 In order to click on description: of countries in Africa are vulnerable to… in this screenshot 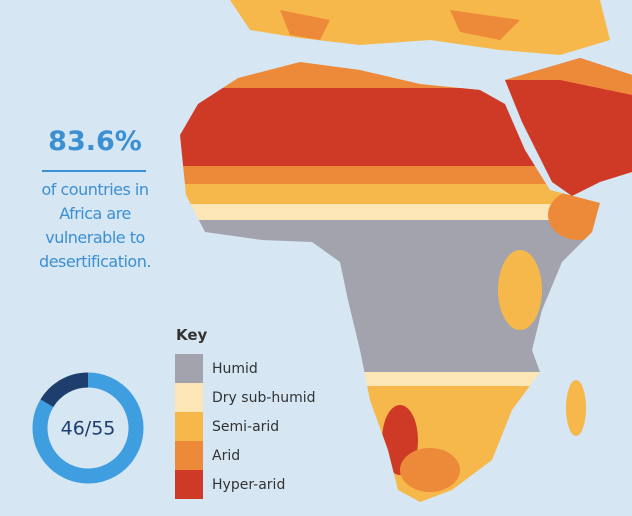, I will do `click(95, 225)`.